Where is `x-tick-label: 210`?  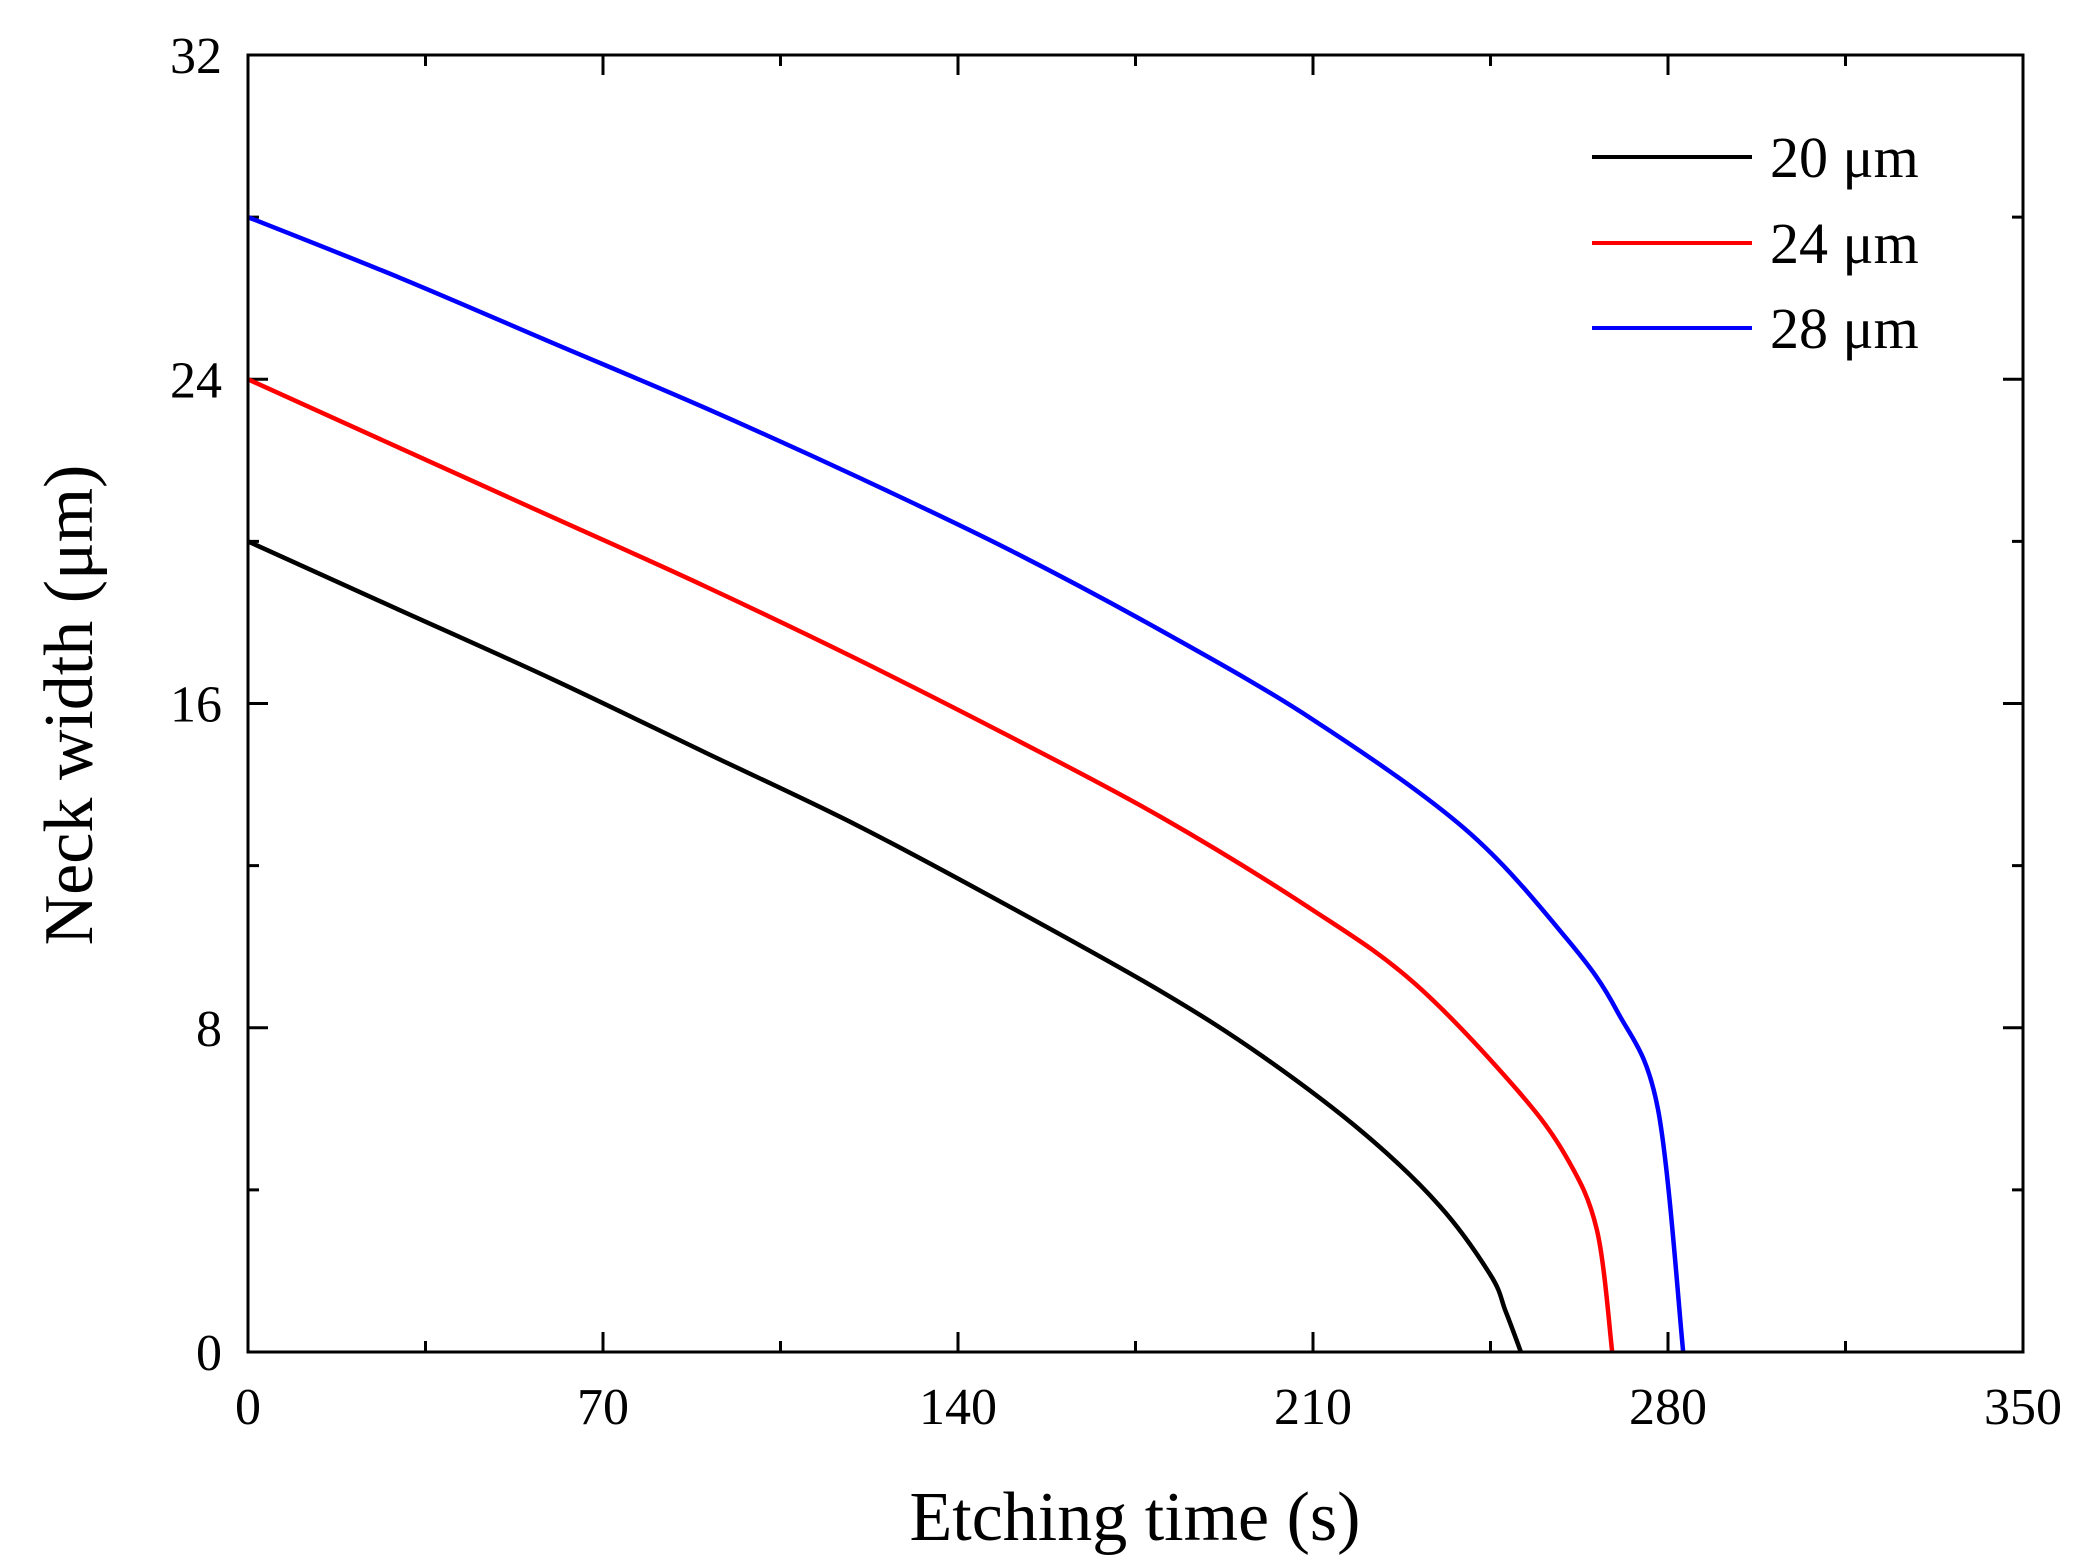
x-tick-label: 210 is located at coordinates (1313, 1407).